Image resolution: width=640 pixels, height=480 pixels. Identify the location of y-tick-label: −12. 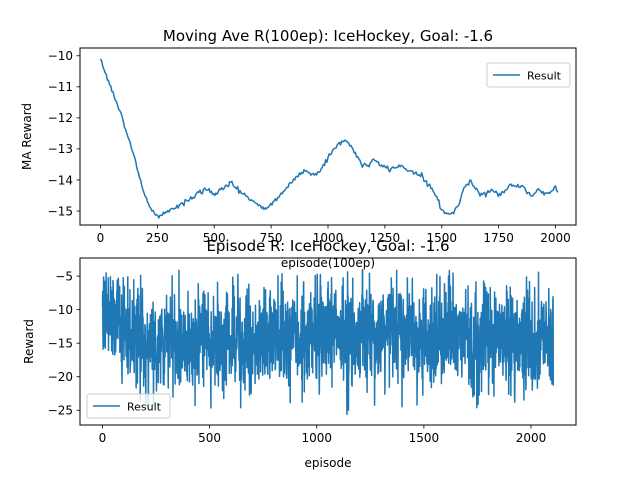
(60, 118).